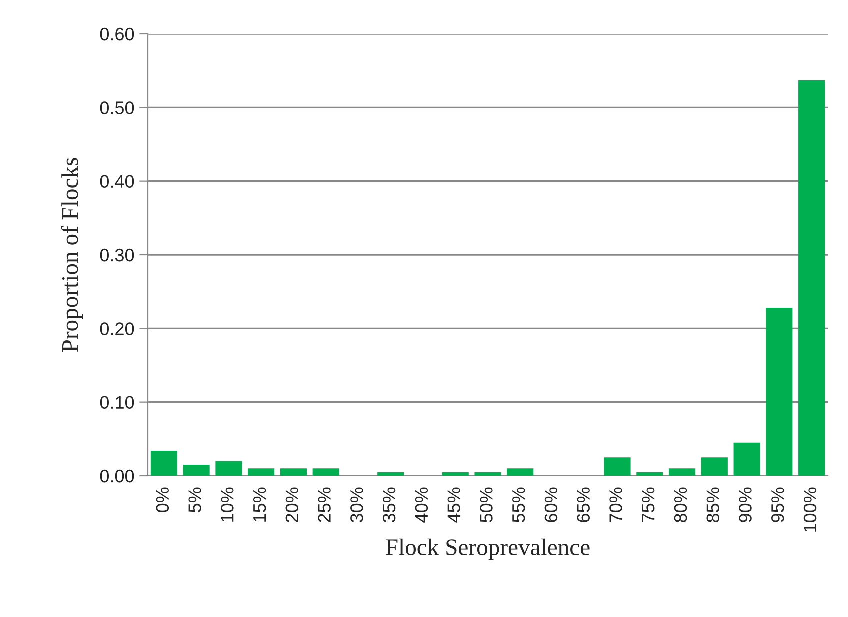 The image size is (848, 617). Describe the element at coordinates (389, 505) in the screenshot. I see `x-tick-label: 35%` at that location.